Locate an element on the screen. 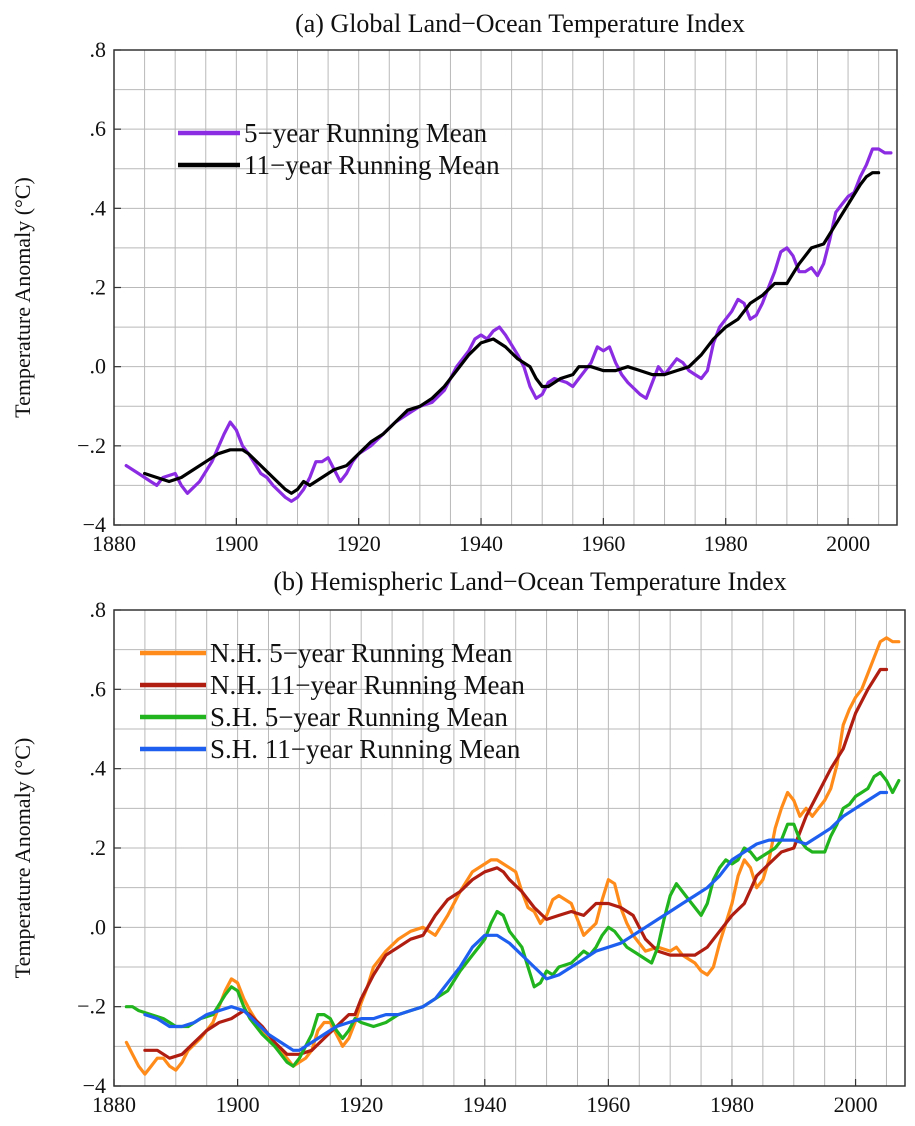 This screenshot has width=915, height=1126. legend-label: N.H. 5−year Running Mean is located at coordinates (361, 653).